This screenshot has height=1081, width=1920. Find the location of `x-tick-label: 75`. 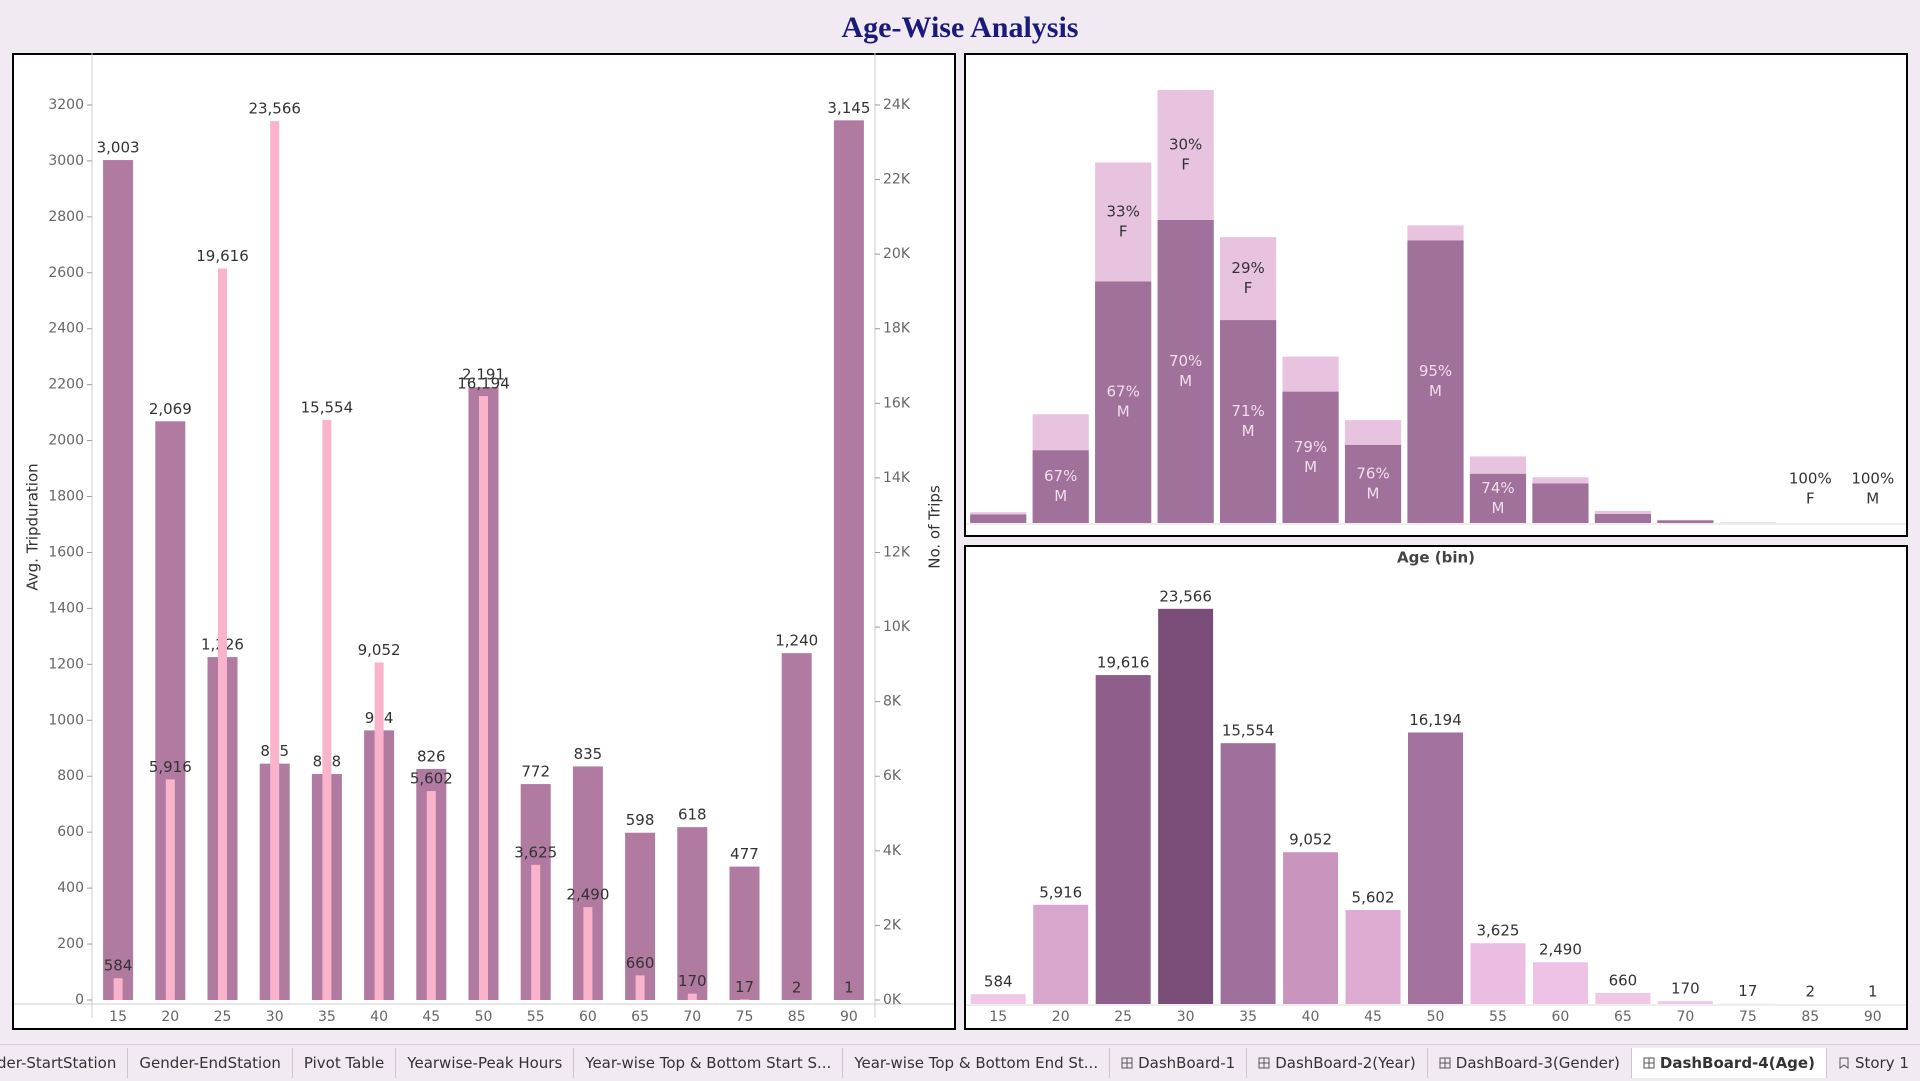

x-tick-label: 75 is located at coordinates (1748, 1017).